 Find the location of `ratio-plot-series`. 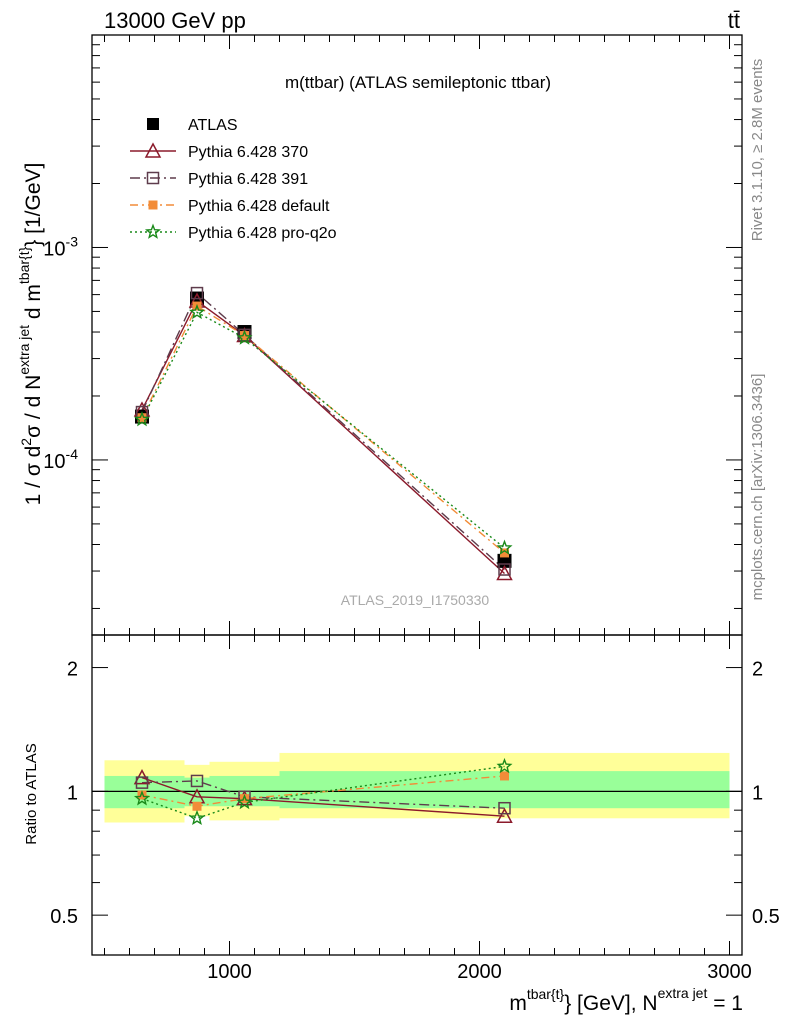

ratio-plot-series is located at coordinates (323, 791).